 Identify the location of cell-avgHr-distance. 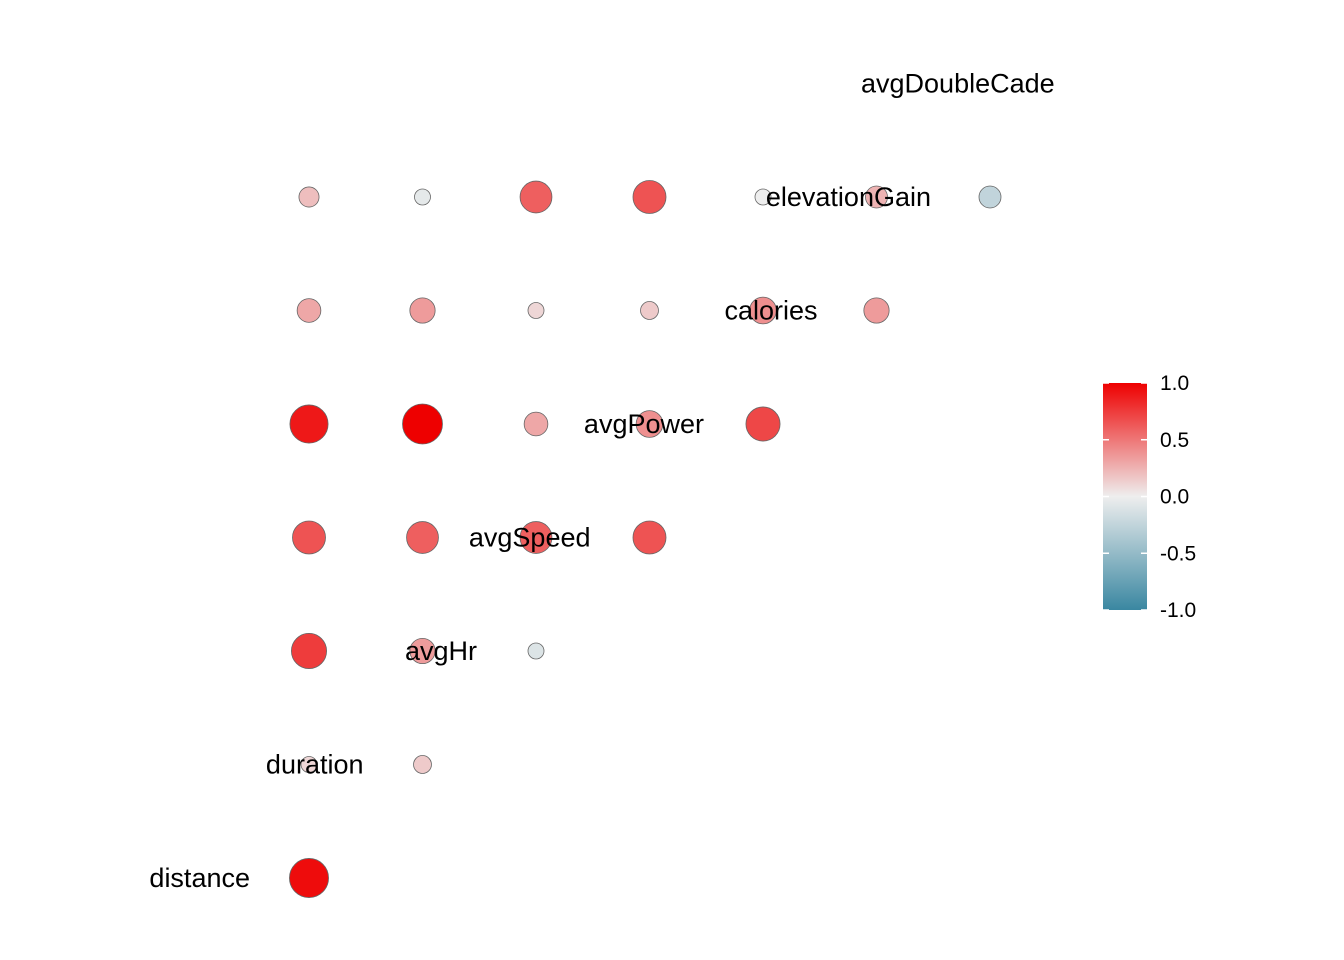
(309, 764).